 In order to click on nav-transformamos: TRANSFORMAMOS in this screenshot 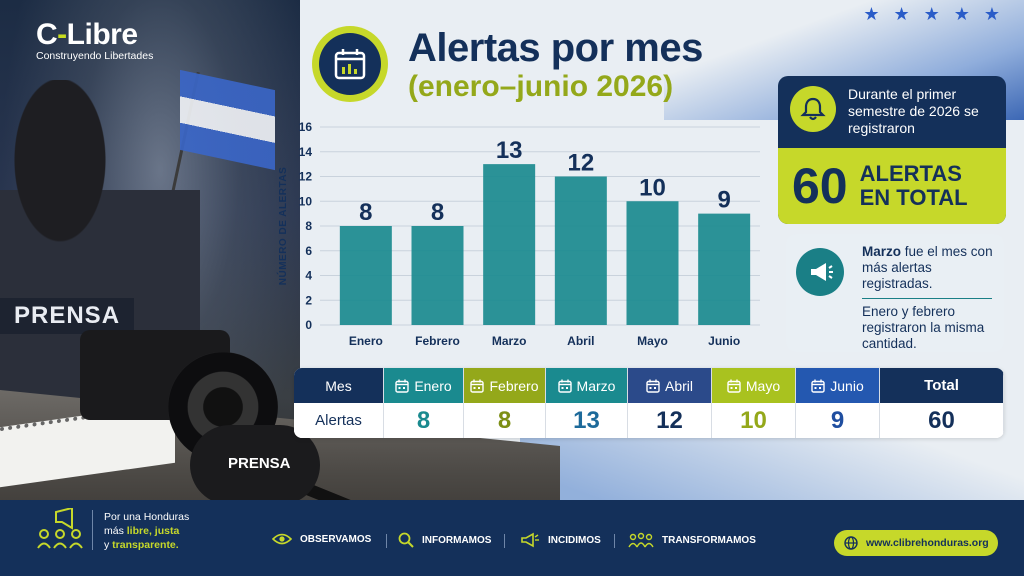, I will do `click(692, 540)`.